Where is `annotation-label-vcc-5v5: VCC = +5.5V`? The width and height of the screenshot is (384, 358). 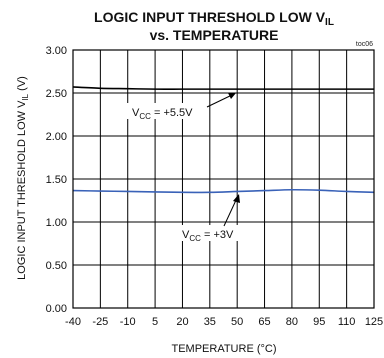
annotation-label-vcc-5v5: VCC = +5.5V is located at coordinates (162, 114).